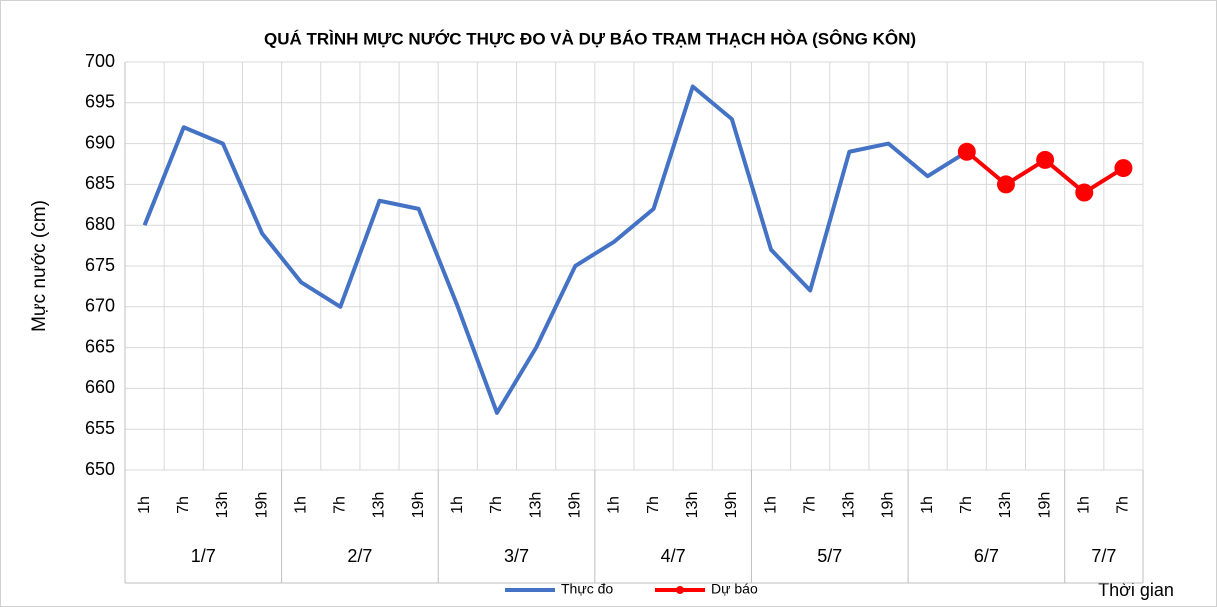 This screenshot has width=1217, height=607. Describe the element at coordinates (100, 265) in the screenshot. I see `y-tick-label: 675` at that location.